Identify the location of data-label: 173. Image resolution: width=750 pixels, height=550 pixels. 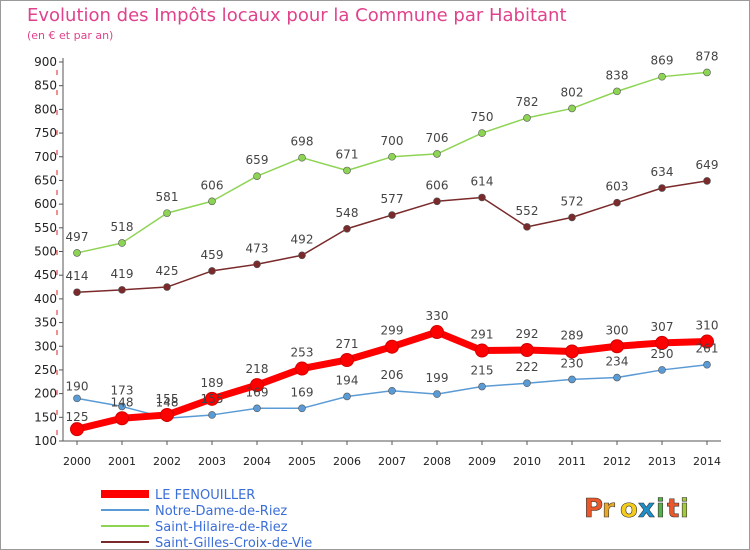
(122, 390).